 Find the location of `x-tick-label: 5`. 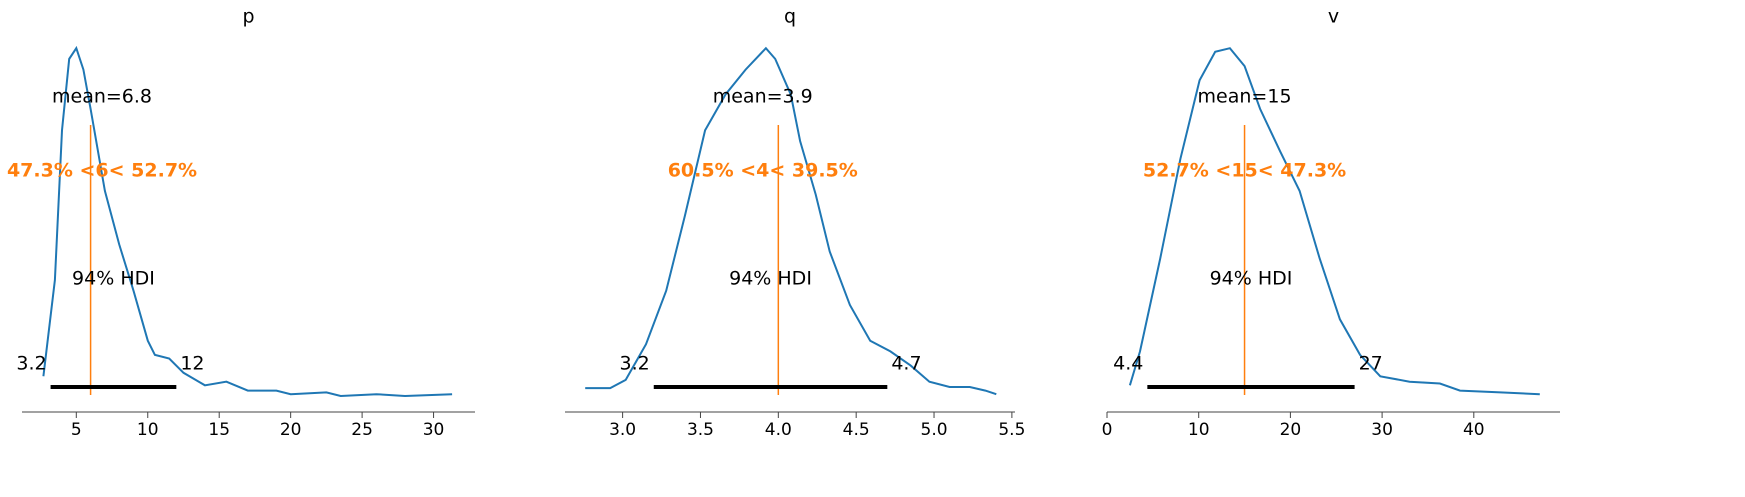

x-tick-label: 5 is located at coordinates (76, 430).